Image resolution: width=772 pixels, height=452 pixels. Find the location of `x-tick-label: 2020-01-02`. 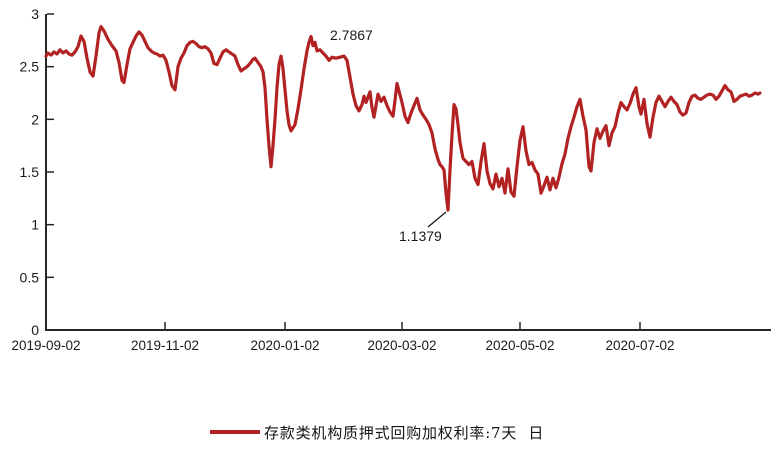

x-tick-label: 2020-01-02 is located at coordinates (284, 345).